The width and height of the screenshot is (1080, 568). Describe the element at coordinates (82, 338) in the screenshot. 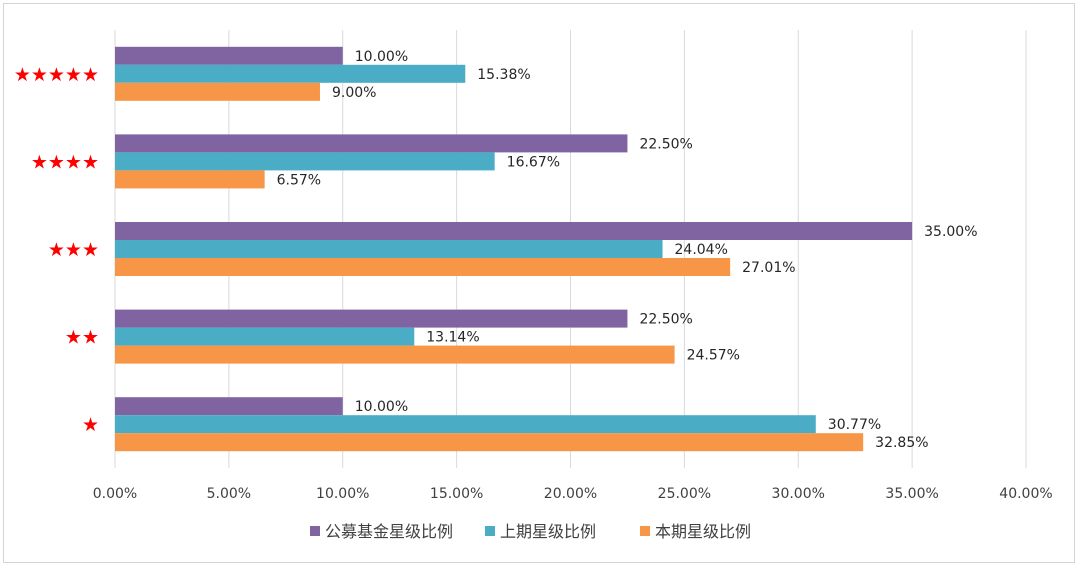

I see `category-label: ★★` at that location.